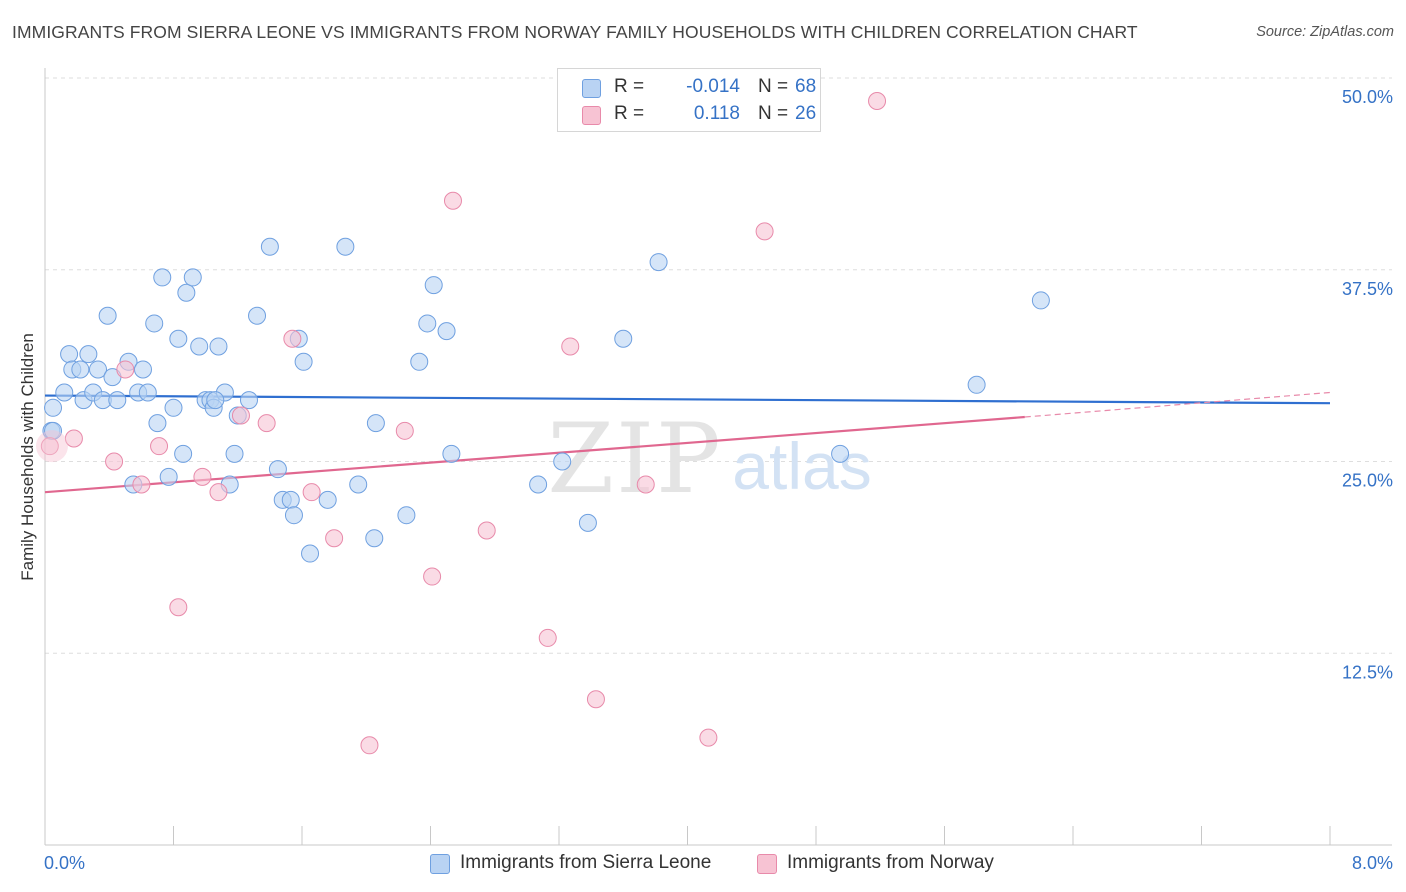 The height and width of the screenshot is (892, 1406). I want to click on legend-series-label: Immigrants from Sierra Leone, so click(586, 862).